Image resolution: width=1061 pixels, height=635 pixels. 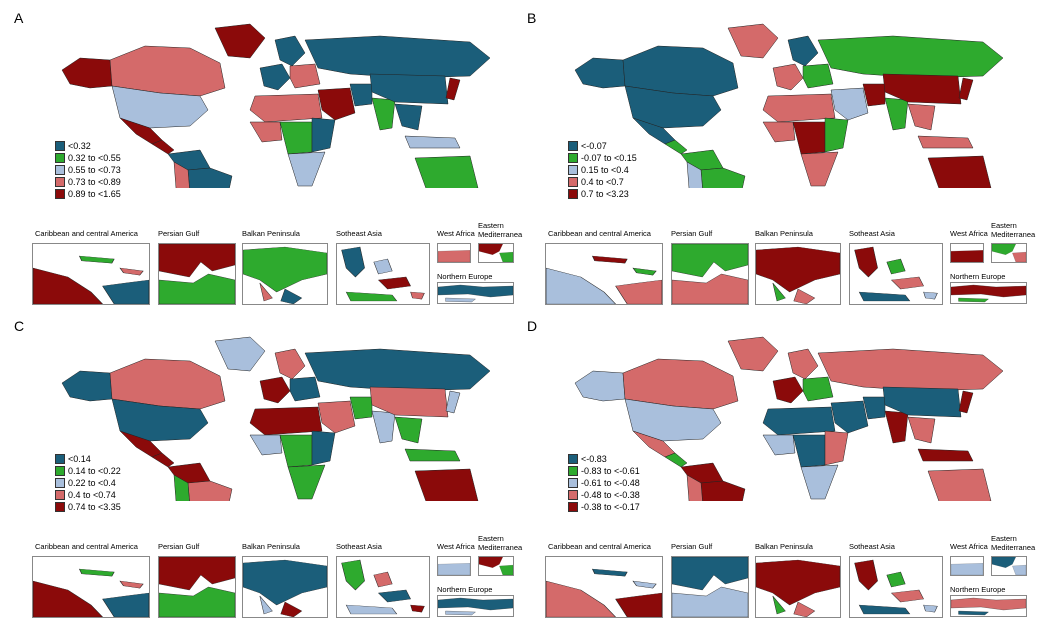 What do you see at coordinates (88, 170) in the screenshot?
I see `legend-item: 0.55 to <0.73` at bounding box center [88, 170].